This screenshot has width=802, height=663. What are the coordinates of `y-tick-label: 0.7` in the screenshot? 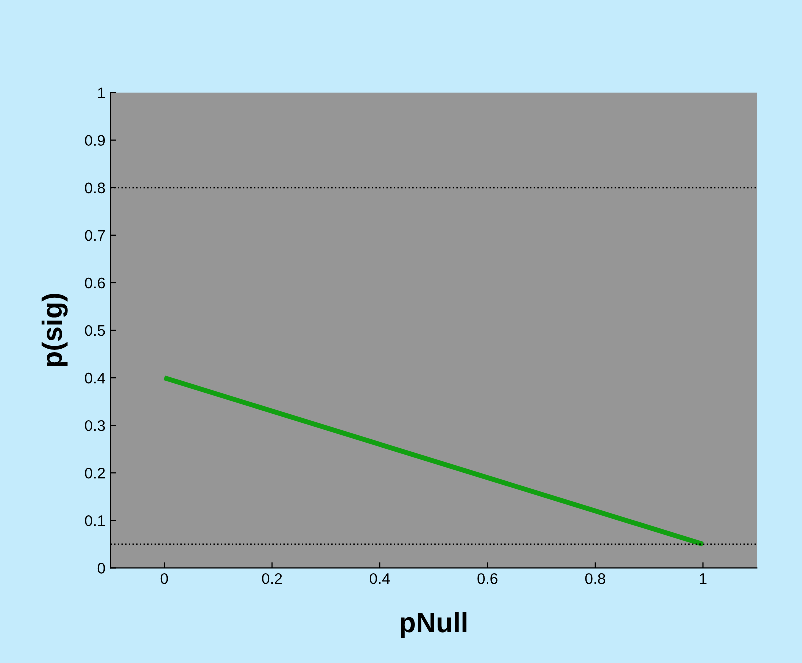 It's located at (95, 236).